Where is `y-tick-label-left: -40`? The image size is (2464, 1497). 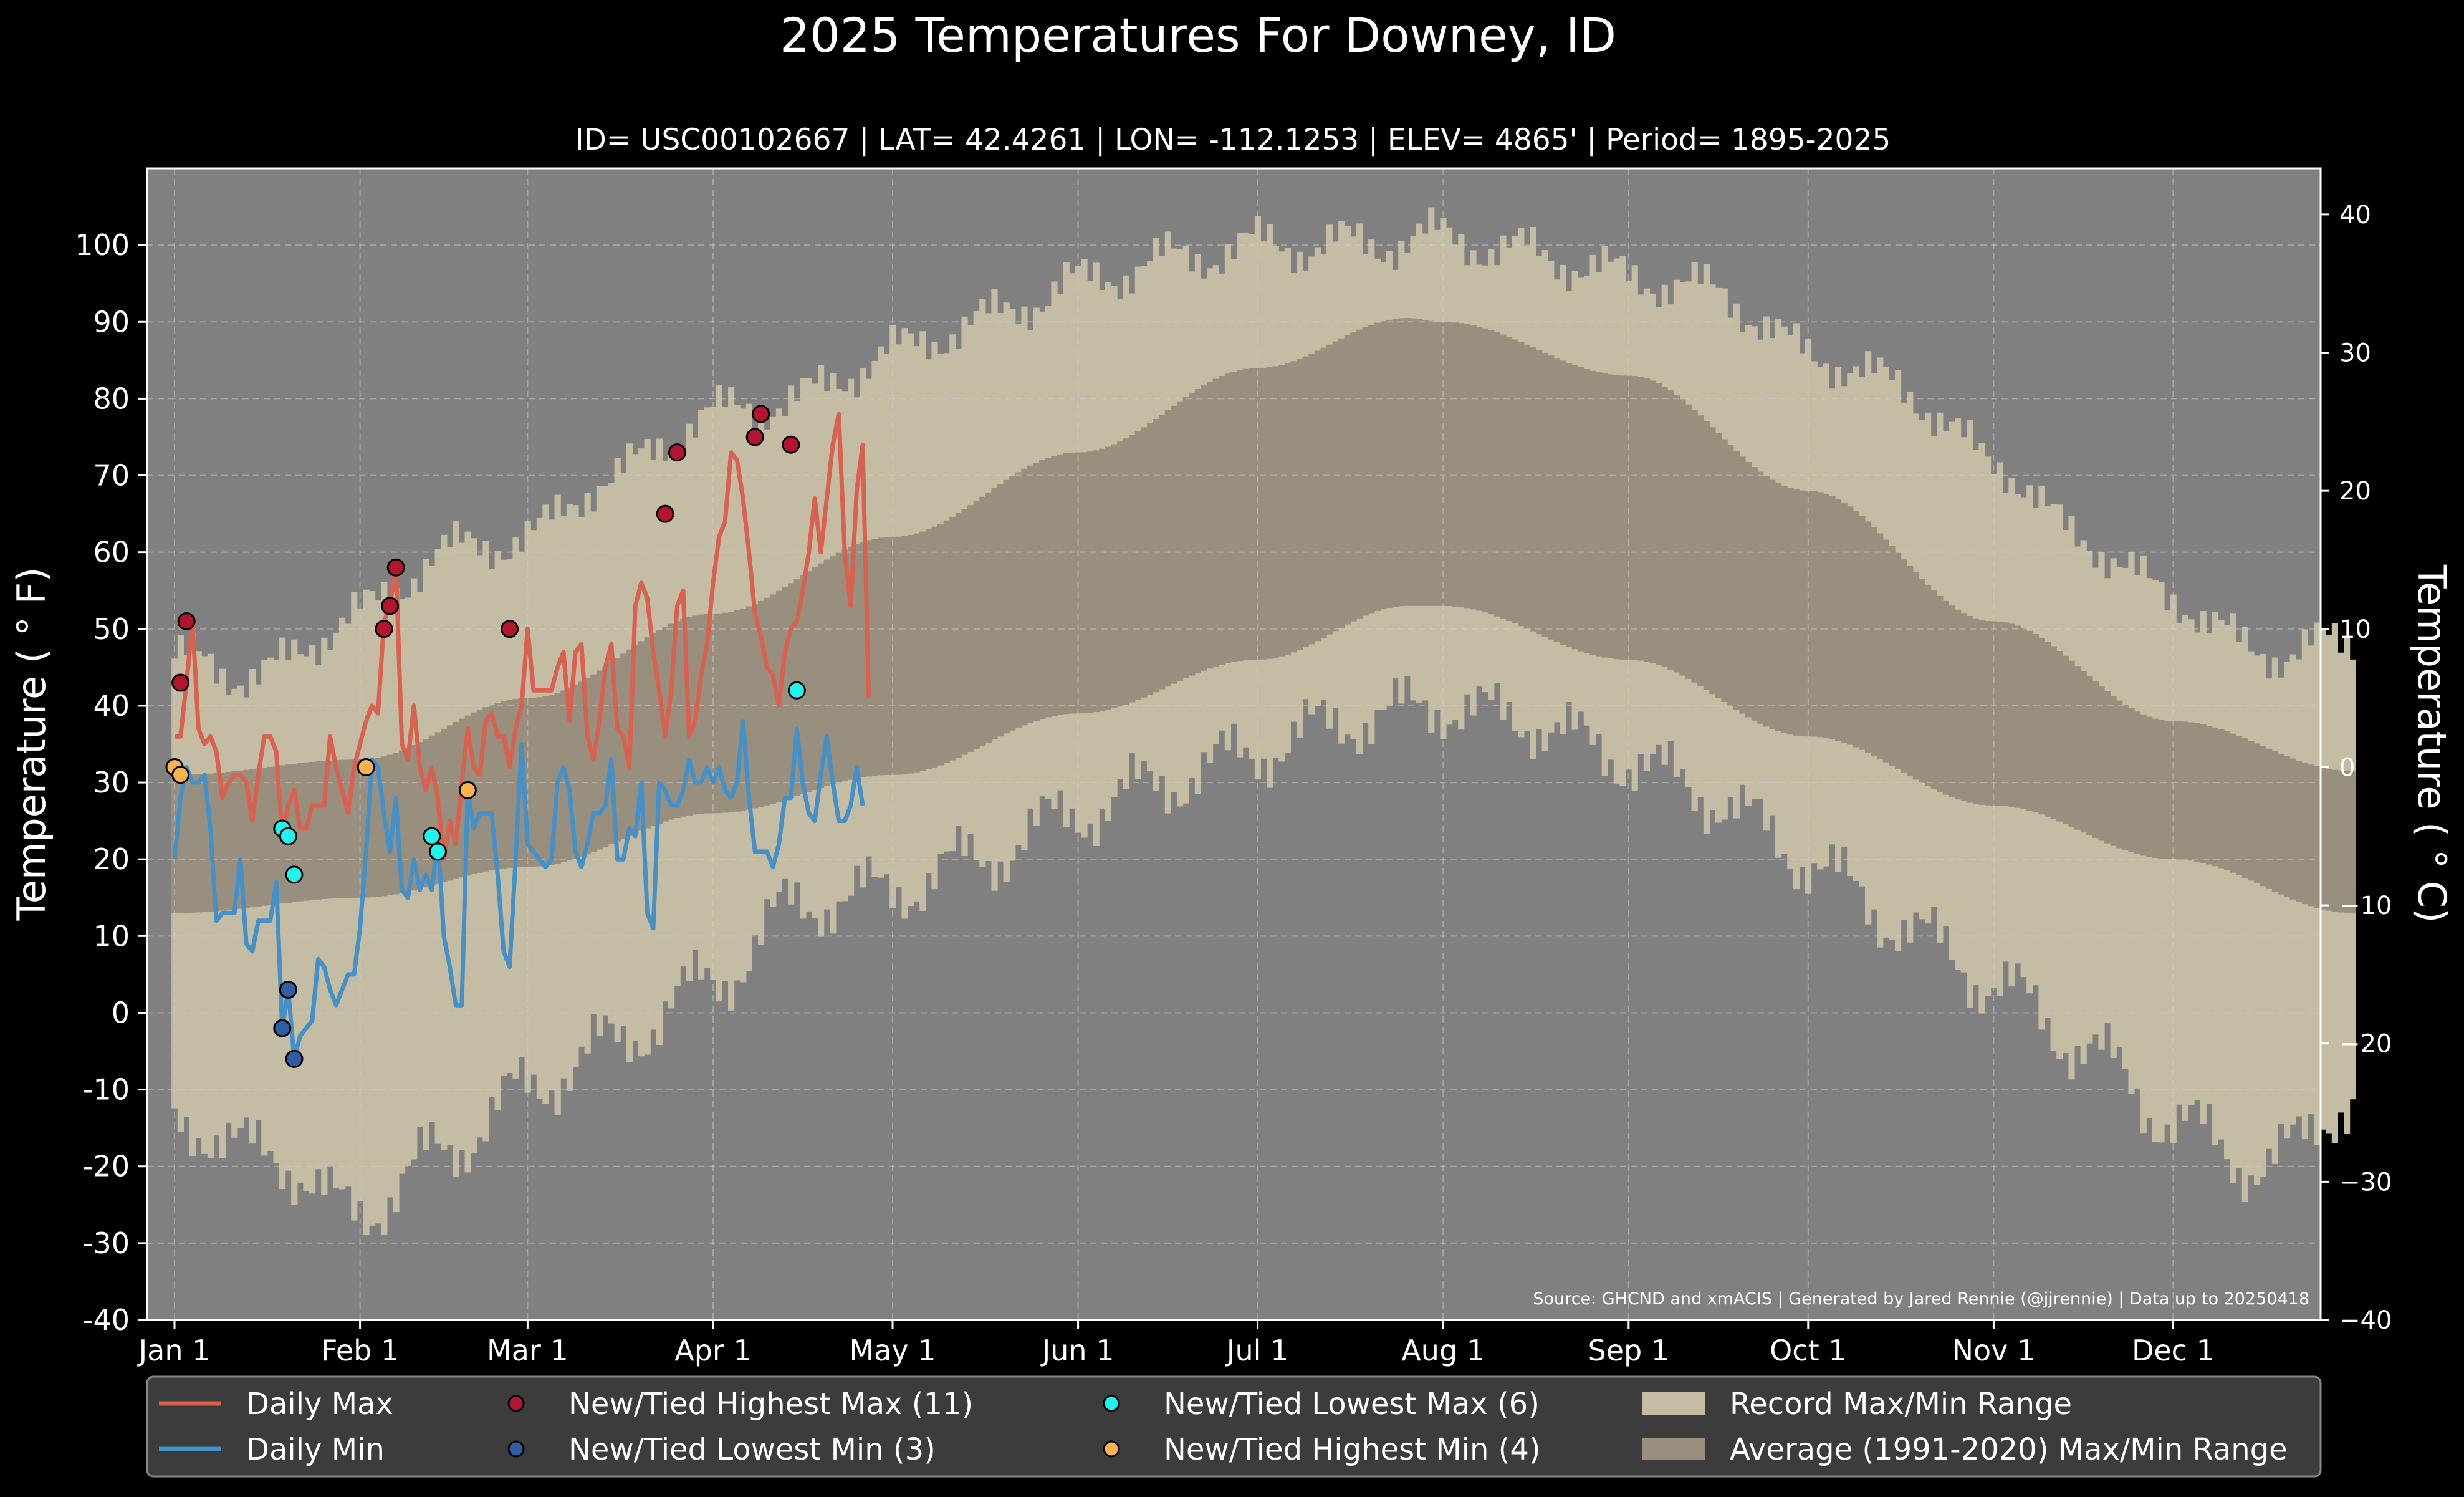
y-tick-label-left: -40 is located at coordinates (106, 1320).